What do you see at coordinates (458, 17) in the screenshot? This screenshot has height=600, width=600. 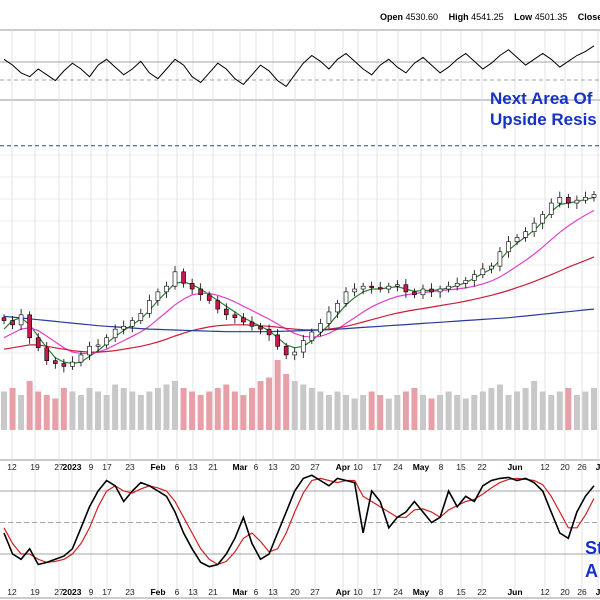 I see `high-label: High` at bounding box center [458, 17].